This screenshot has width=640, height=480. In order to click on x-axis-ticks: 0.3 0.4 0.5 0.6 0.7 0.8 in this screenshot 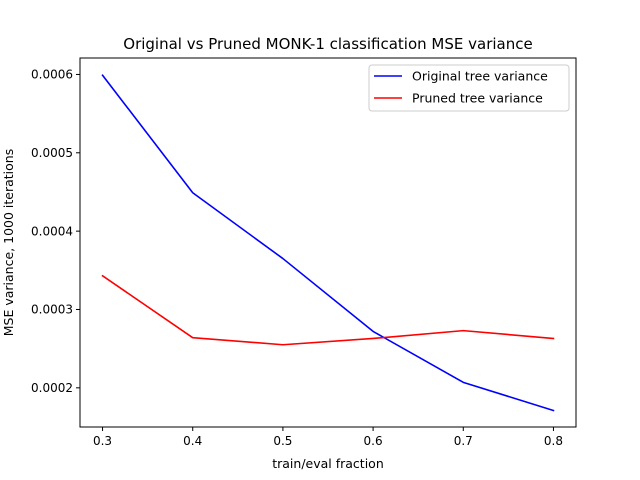, I will do `click(328, 437)`.